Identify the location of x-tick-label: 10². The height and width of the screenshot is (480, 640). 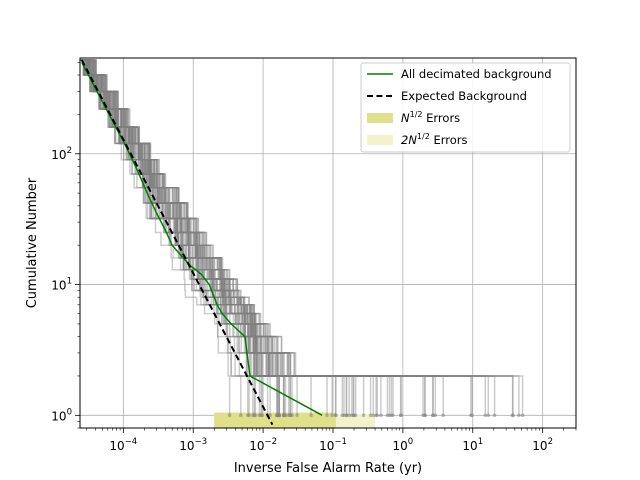
(542, 445).